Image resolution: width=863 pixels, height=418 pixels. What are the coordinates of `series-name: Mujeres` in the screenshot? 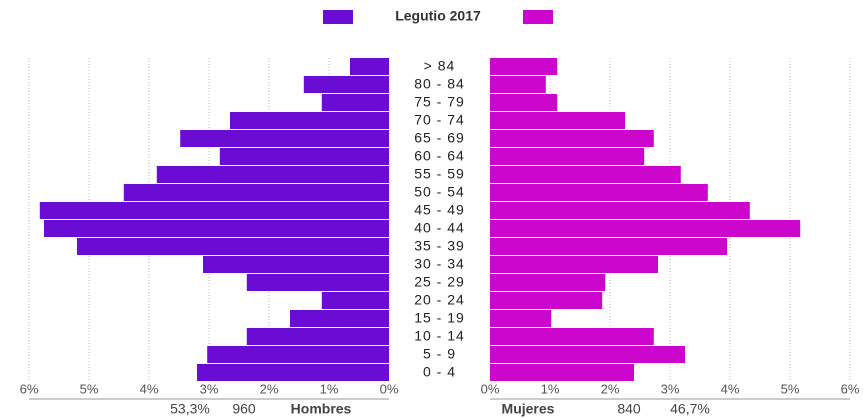 It's located at (528, 409).